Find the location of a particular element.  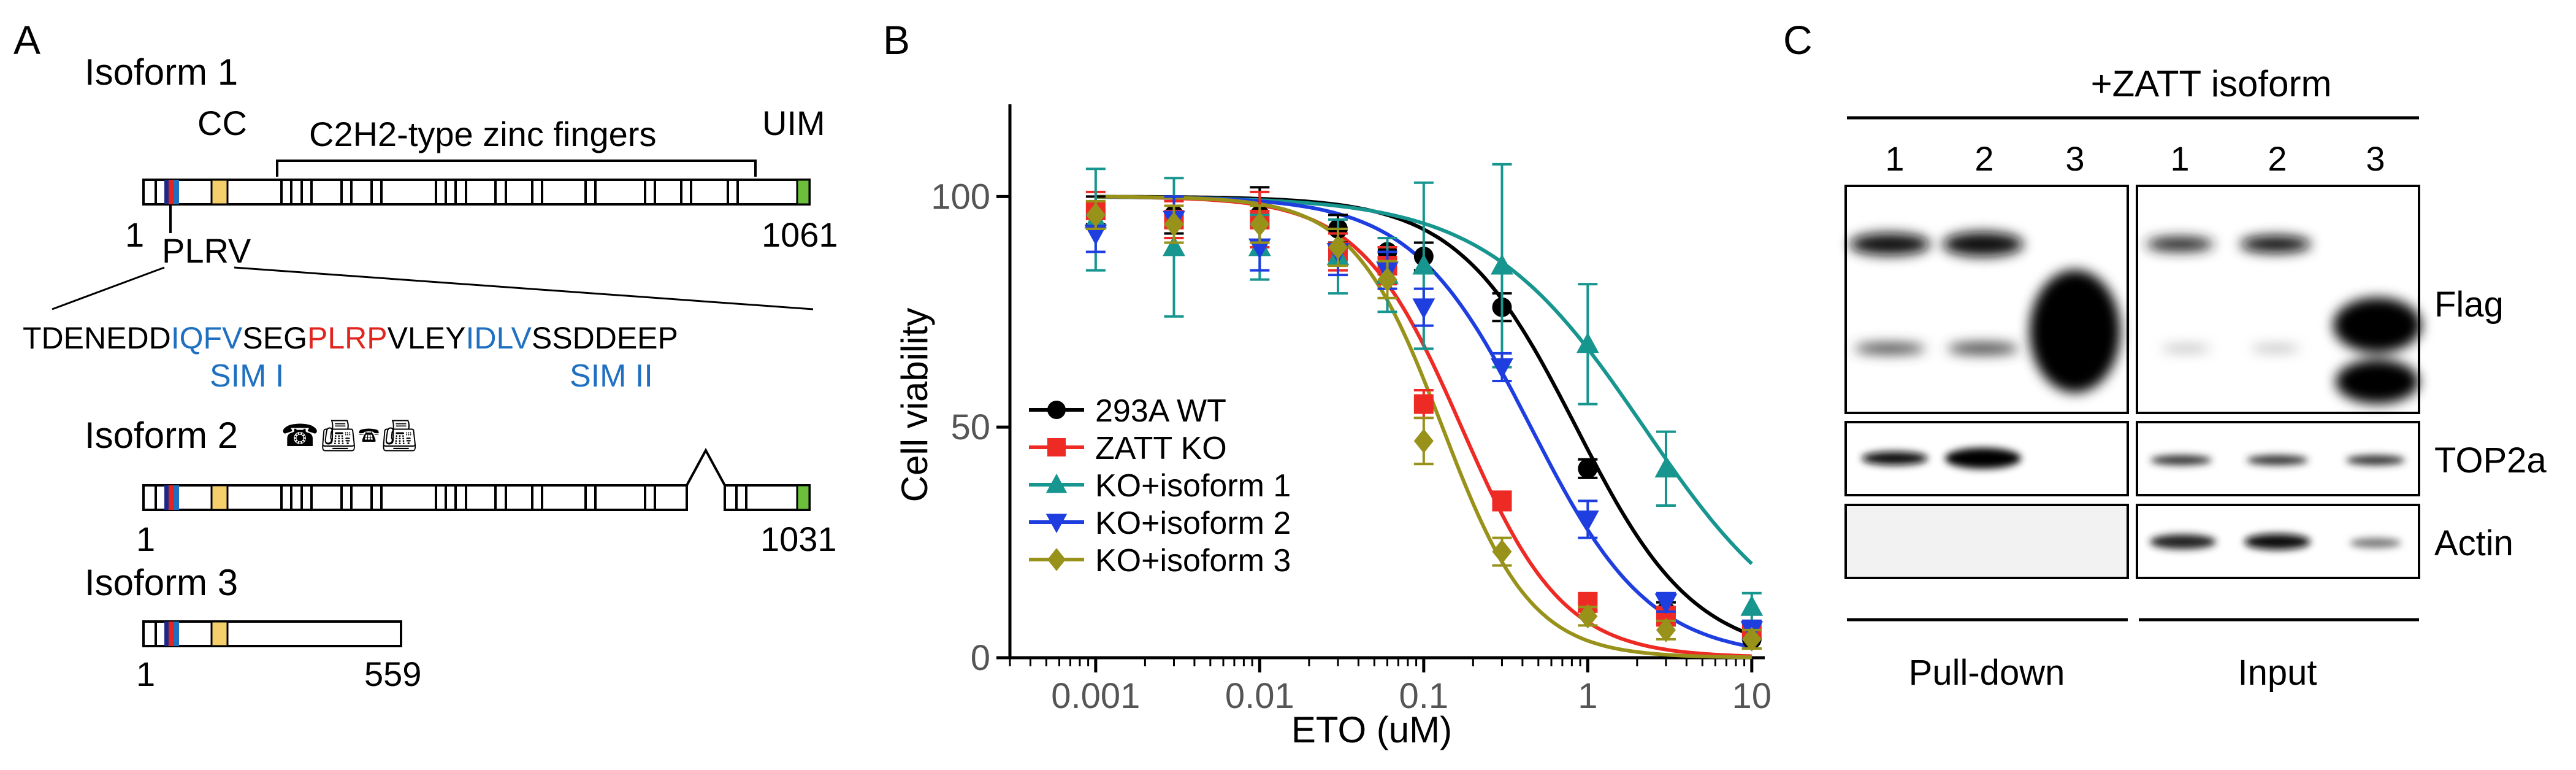

top2a-row: TOP2a is located at coordinates (2195, 459).